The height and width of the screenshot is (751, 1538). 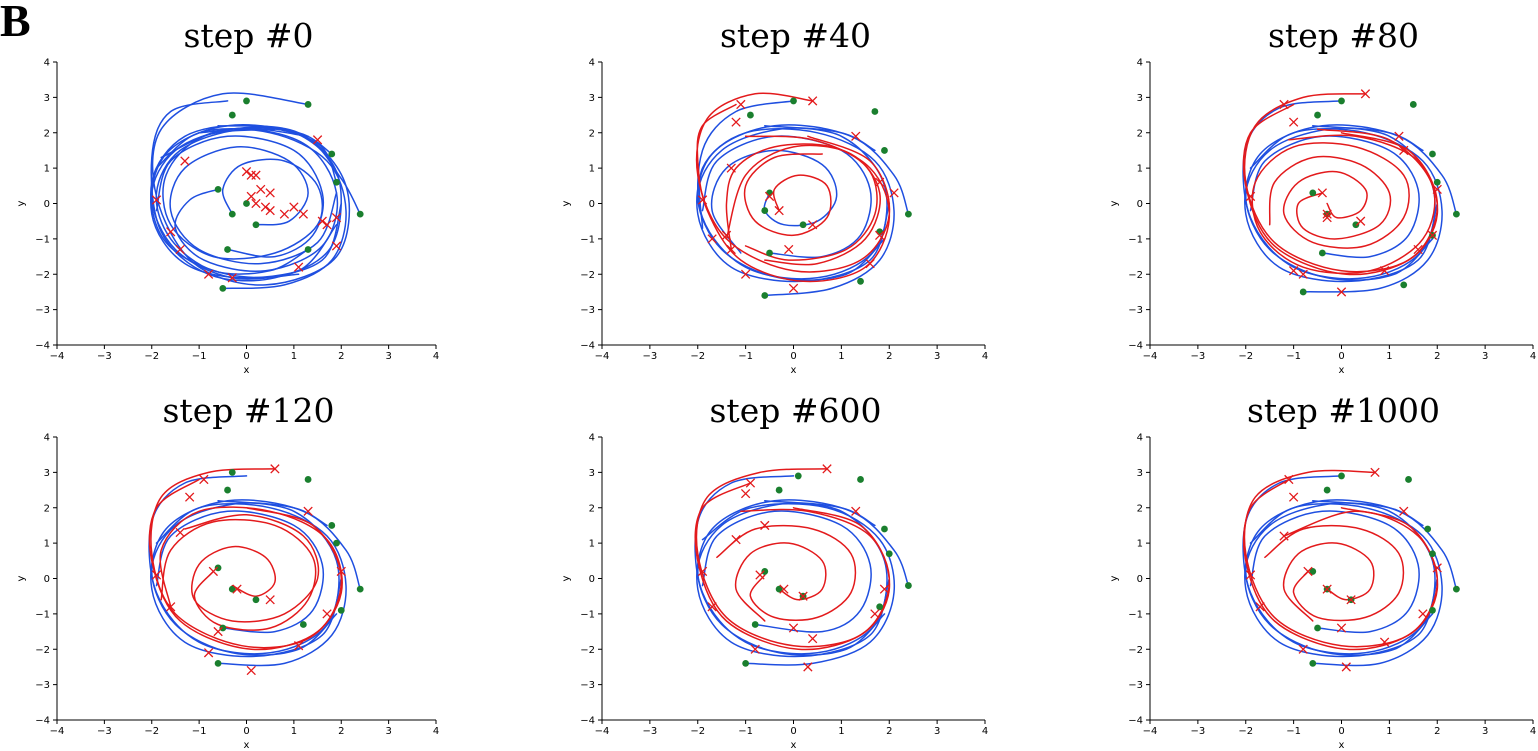 I want to click on x-tick-label: 2, so click(x=341, y=731).